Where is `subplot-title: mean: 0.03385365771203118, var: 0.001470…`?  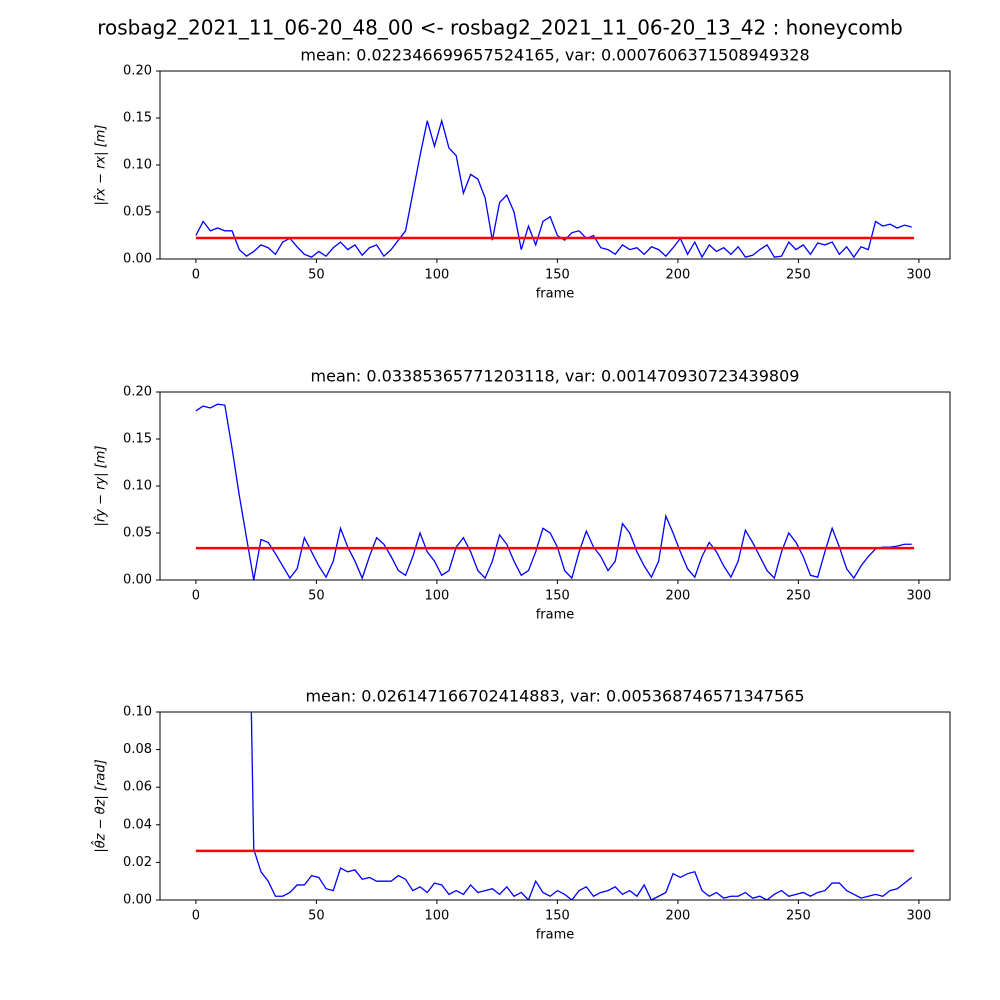 subplot-title: mean: 0.03385365771203118, var: 0.001470… is located at coordinates (555, 376).